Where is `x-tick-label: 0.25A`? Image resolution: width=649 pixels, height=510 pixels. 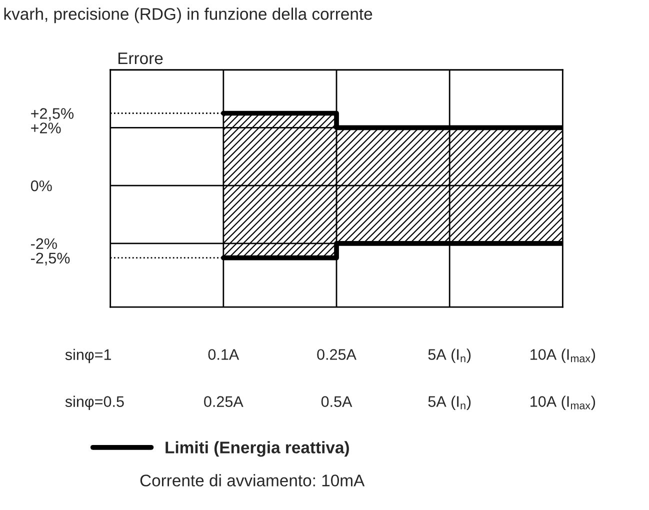 x-tick-label: 0.25A is located at coordinates (336, 354).